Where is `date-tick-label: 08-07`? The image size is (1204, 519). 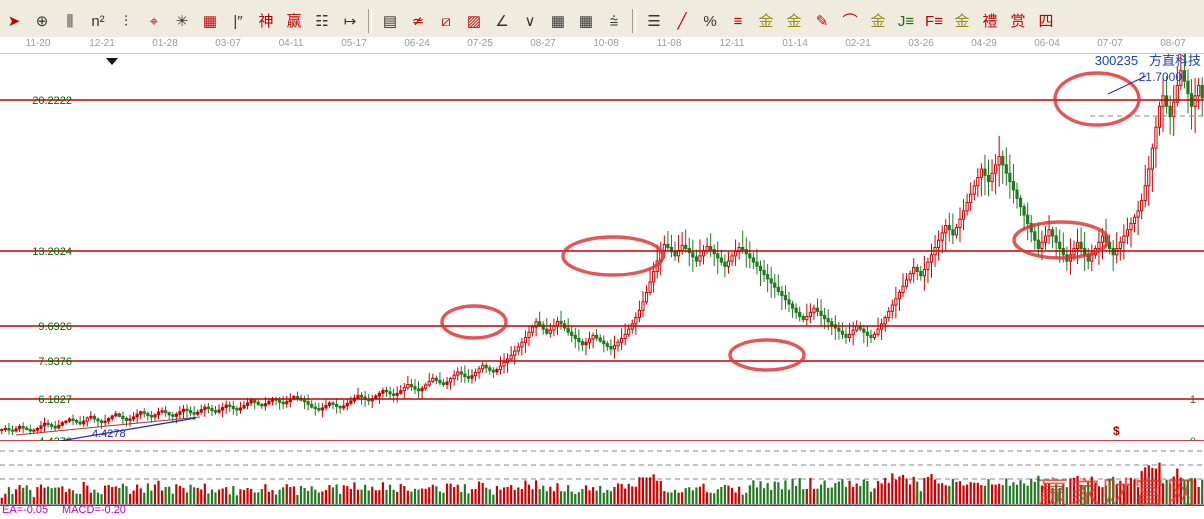 date-tick-label: 08-07 is located at coordinates (1173, 43).